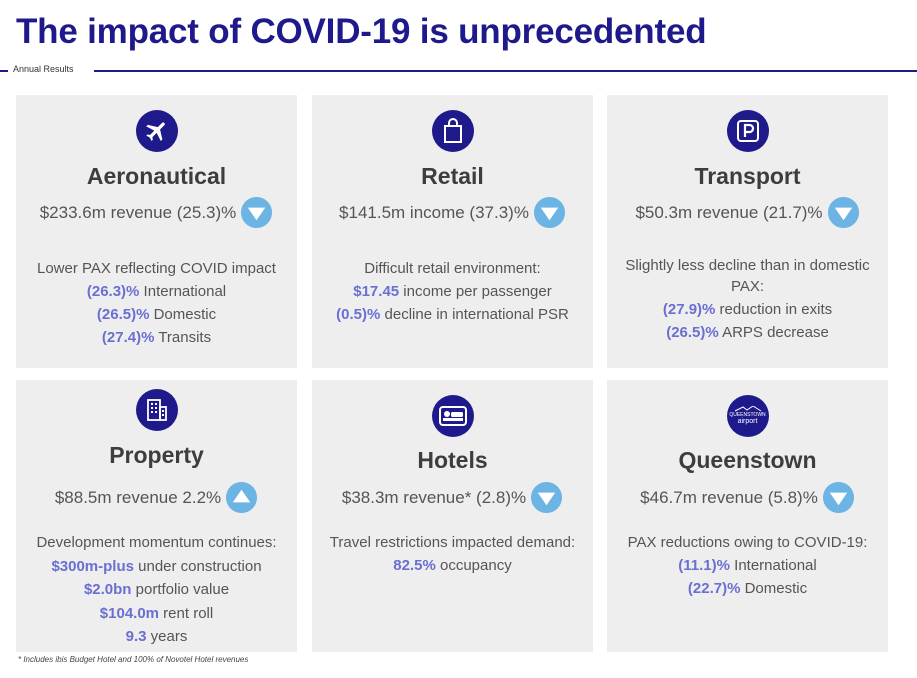  I want to click on metric-row: $46.7m revenue (5.8)%, so click(747, 497).